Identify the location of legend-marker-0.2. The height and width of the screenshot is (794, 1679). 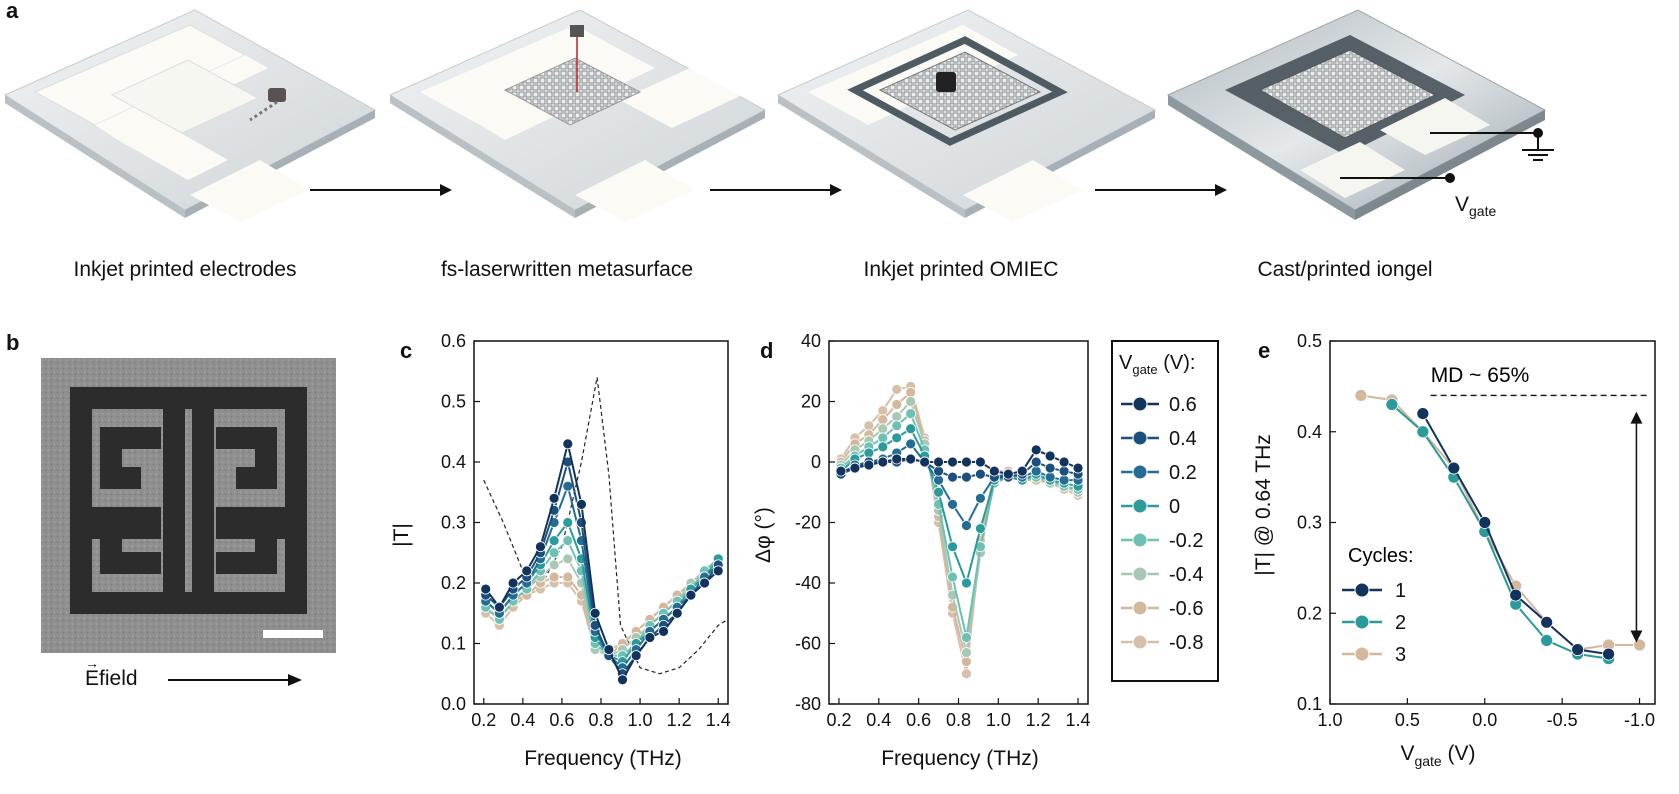
(1140, 472).